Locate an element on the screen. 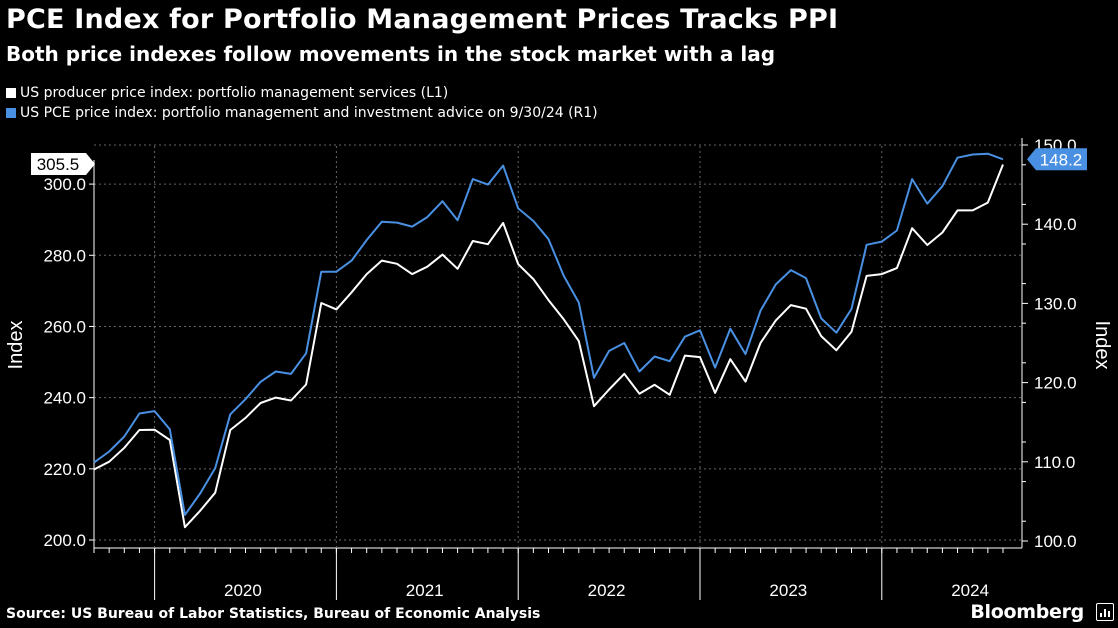  legend-swatch-ppi is located at coordinates (11, 93).